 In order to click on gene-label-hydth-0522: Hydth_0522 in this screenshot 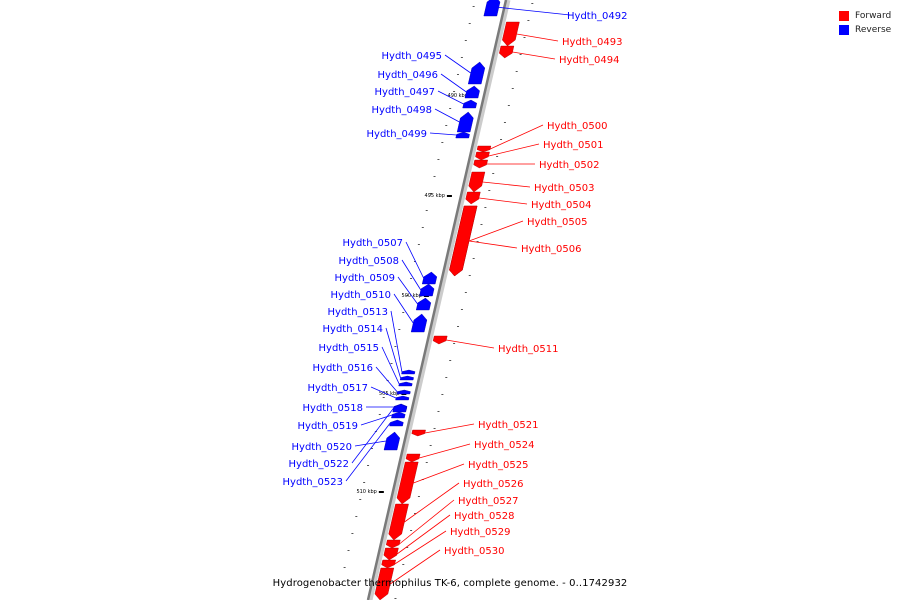, I will do `click(319, 464)`.